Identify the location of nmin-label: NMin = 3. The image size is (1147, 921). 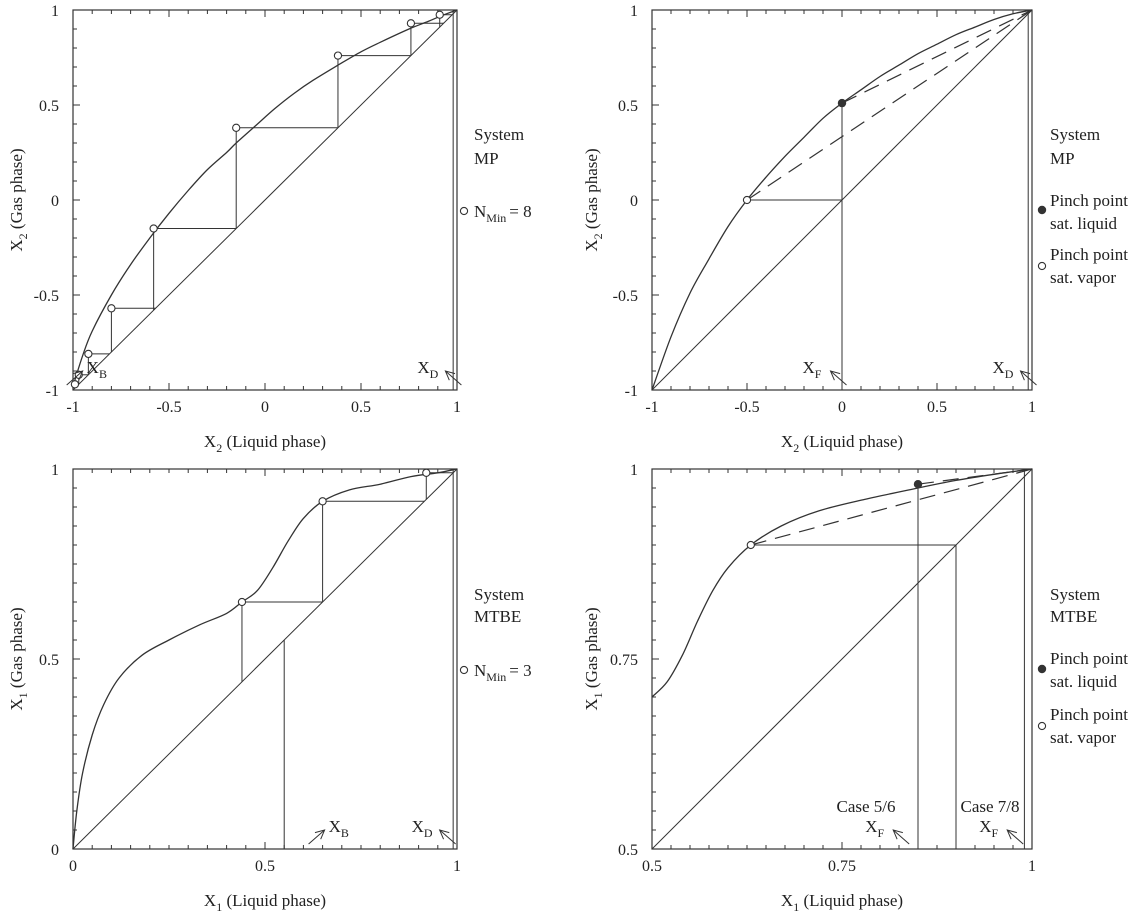
(503, 672).